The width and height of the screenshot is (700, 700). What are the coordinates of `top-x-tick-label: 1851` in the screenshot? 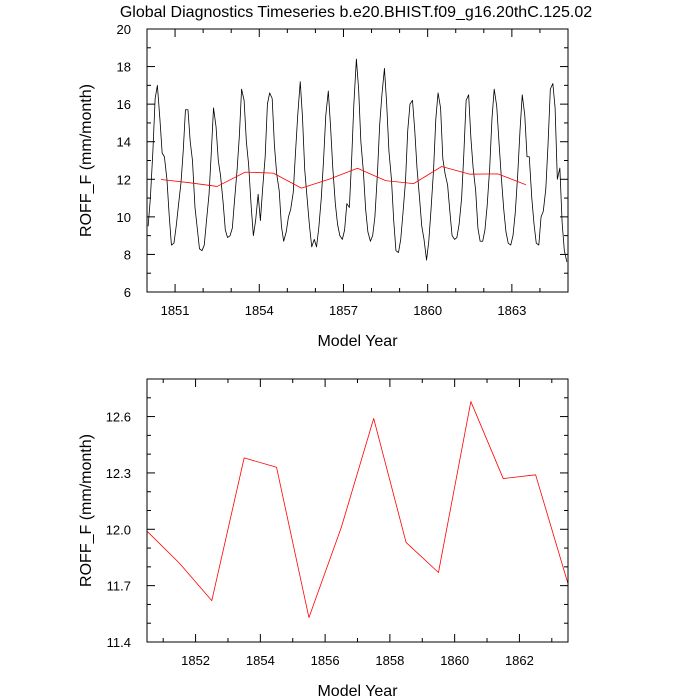 It's located at (175, 310).